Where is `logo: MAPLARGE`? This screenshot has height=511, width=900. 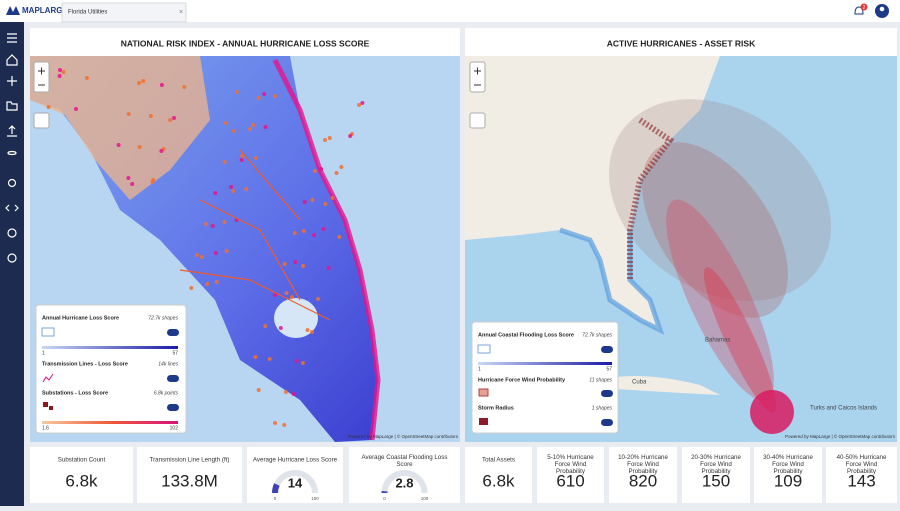 logo: MAPLARGE is located at coordinates (45, 10).